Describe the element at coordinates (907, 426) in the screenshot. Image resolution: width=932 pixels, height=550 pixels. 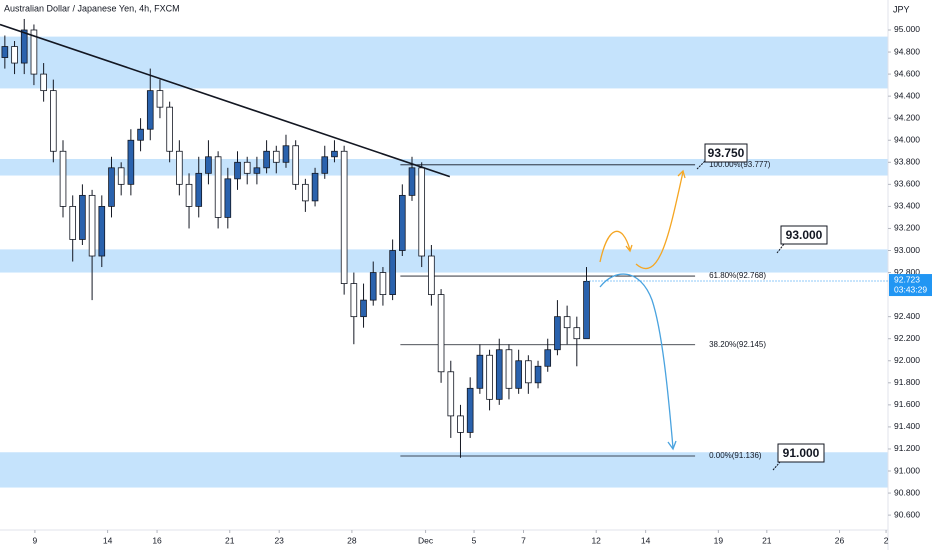
I see `y-tick-label: 91.400` at that location.